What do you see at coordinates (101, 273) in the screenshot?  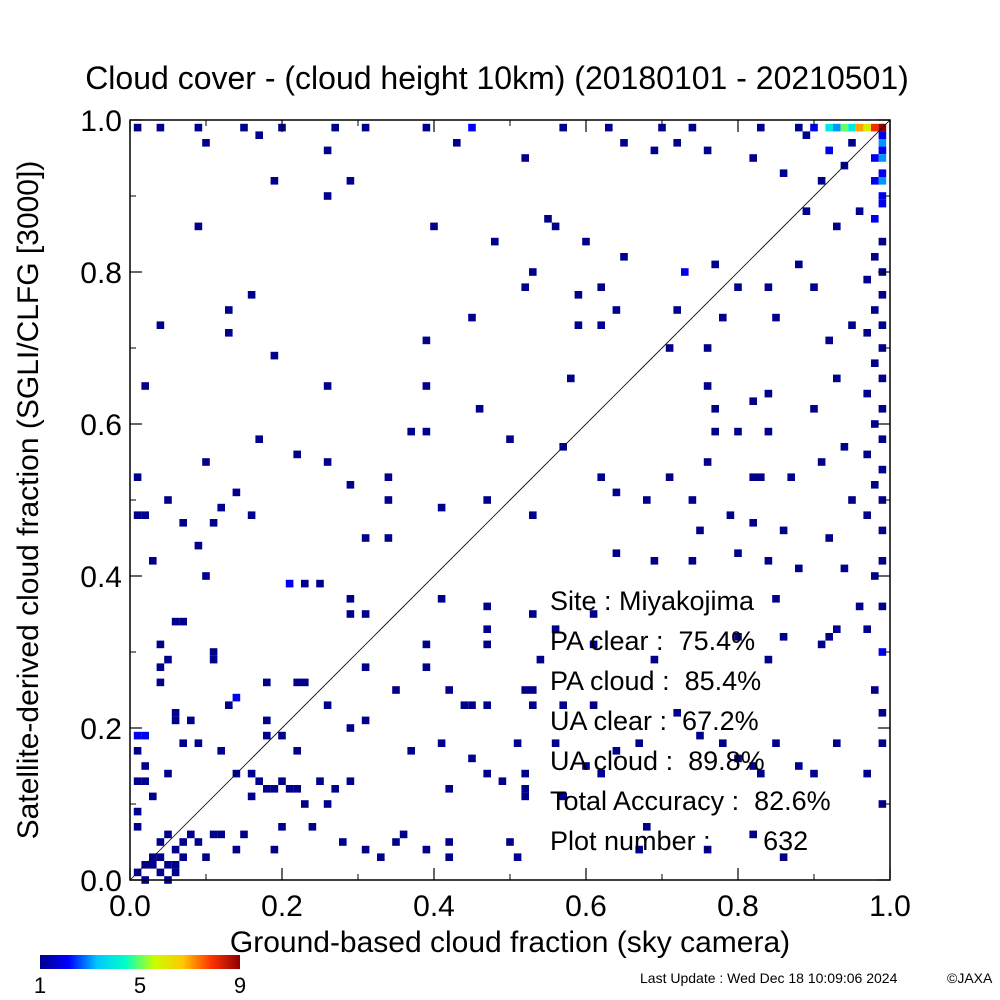 I see `y-tick-label: 0.8` at bounding box center [101, 273].